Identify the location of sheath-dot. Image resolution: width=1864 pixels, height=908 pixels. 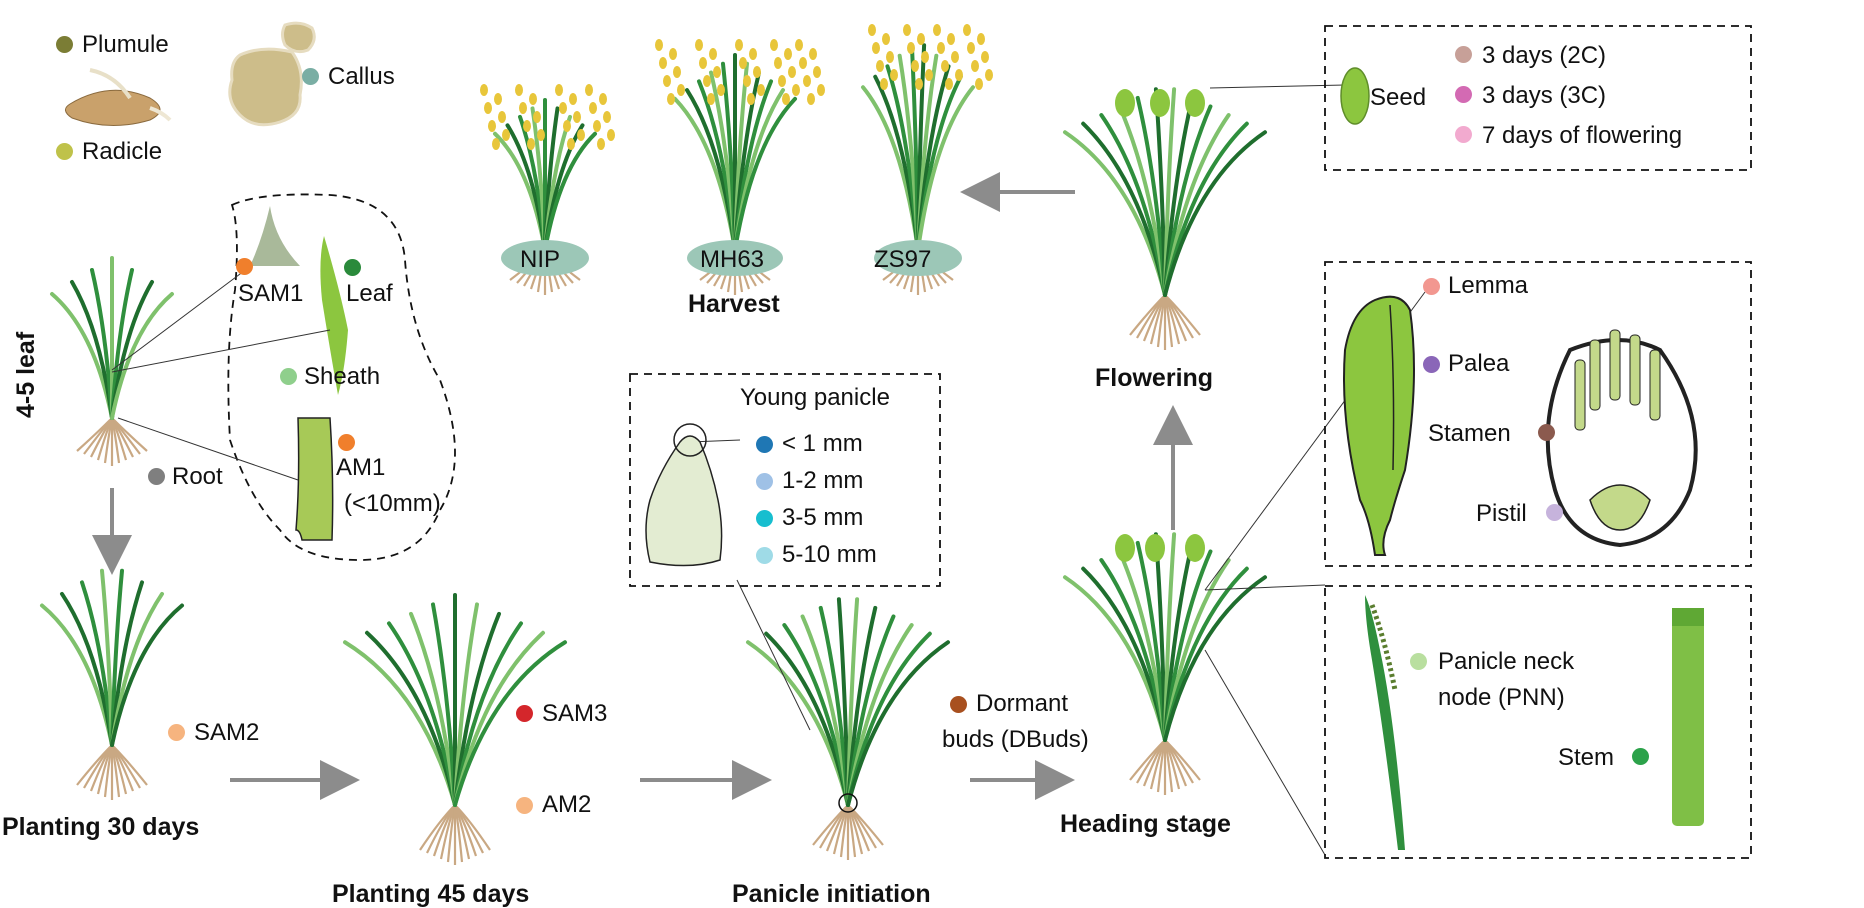
(288, 376).